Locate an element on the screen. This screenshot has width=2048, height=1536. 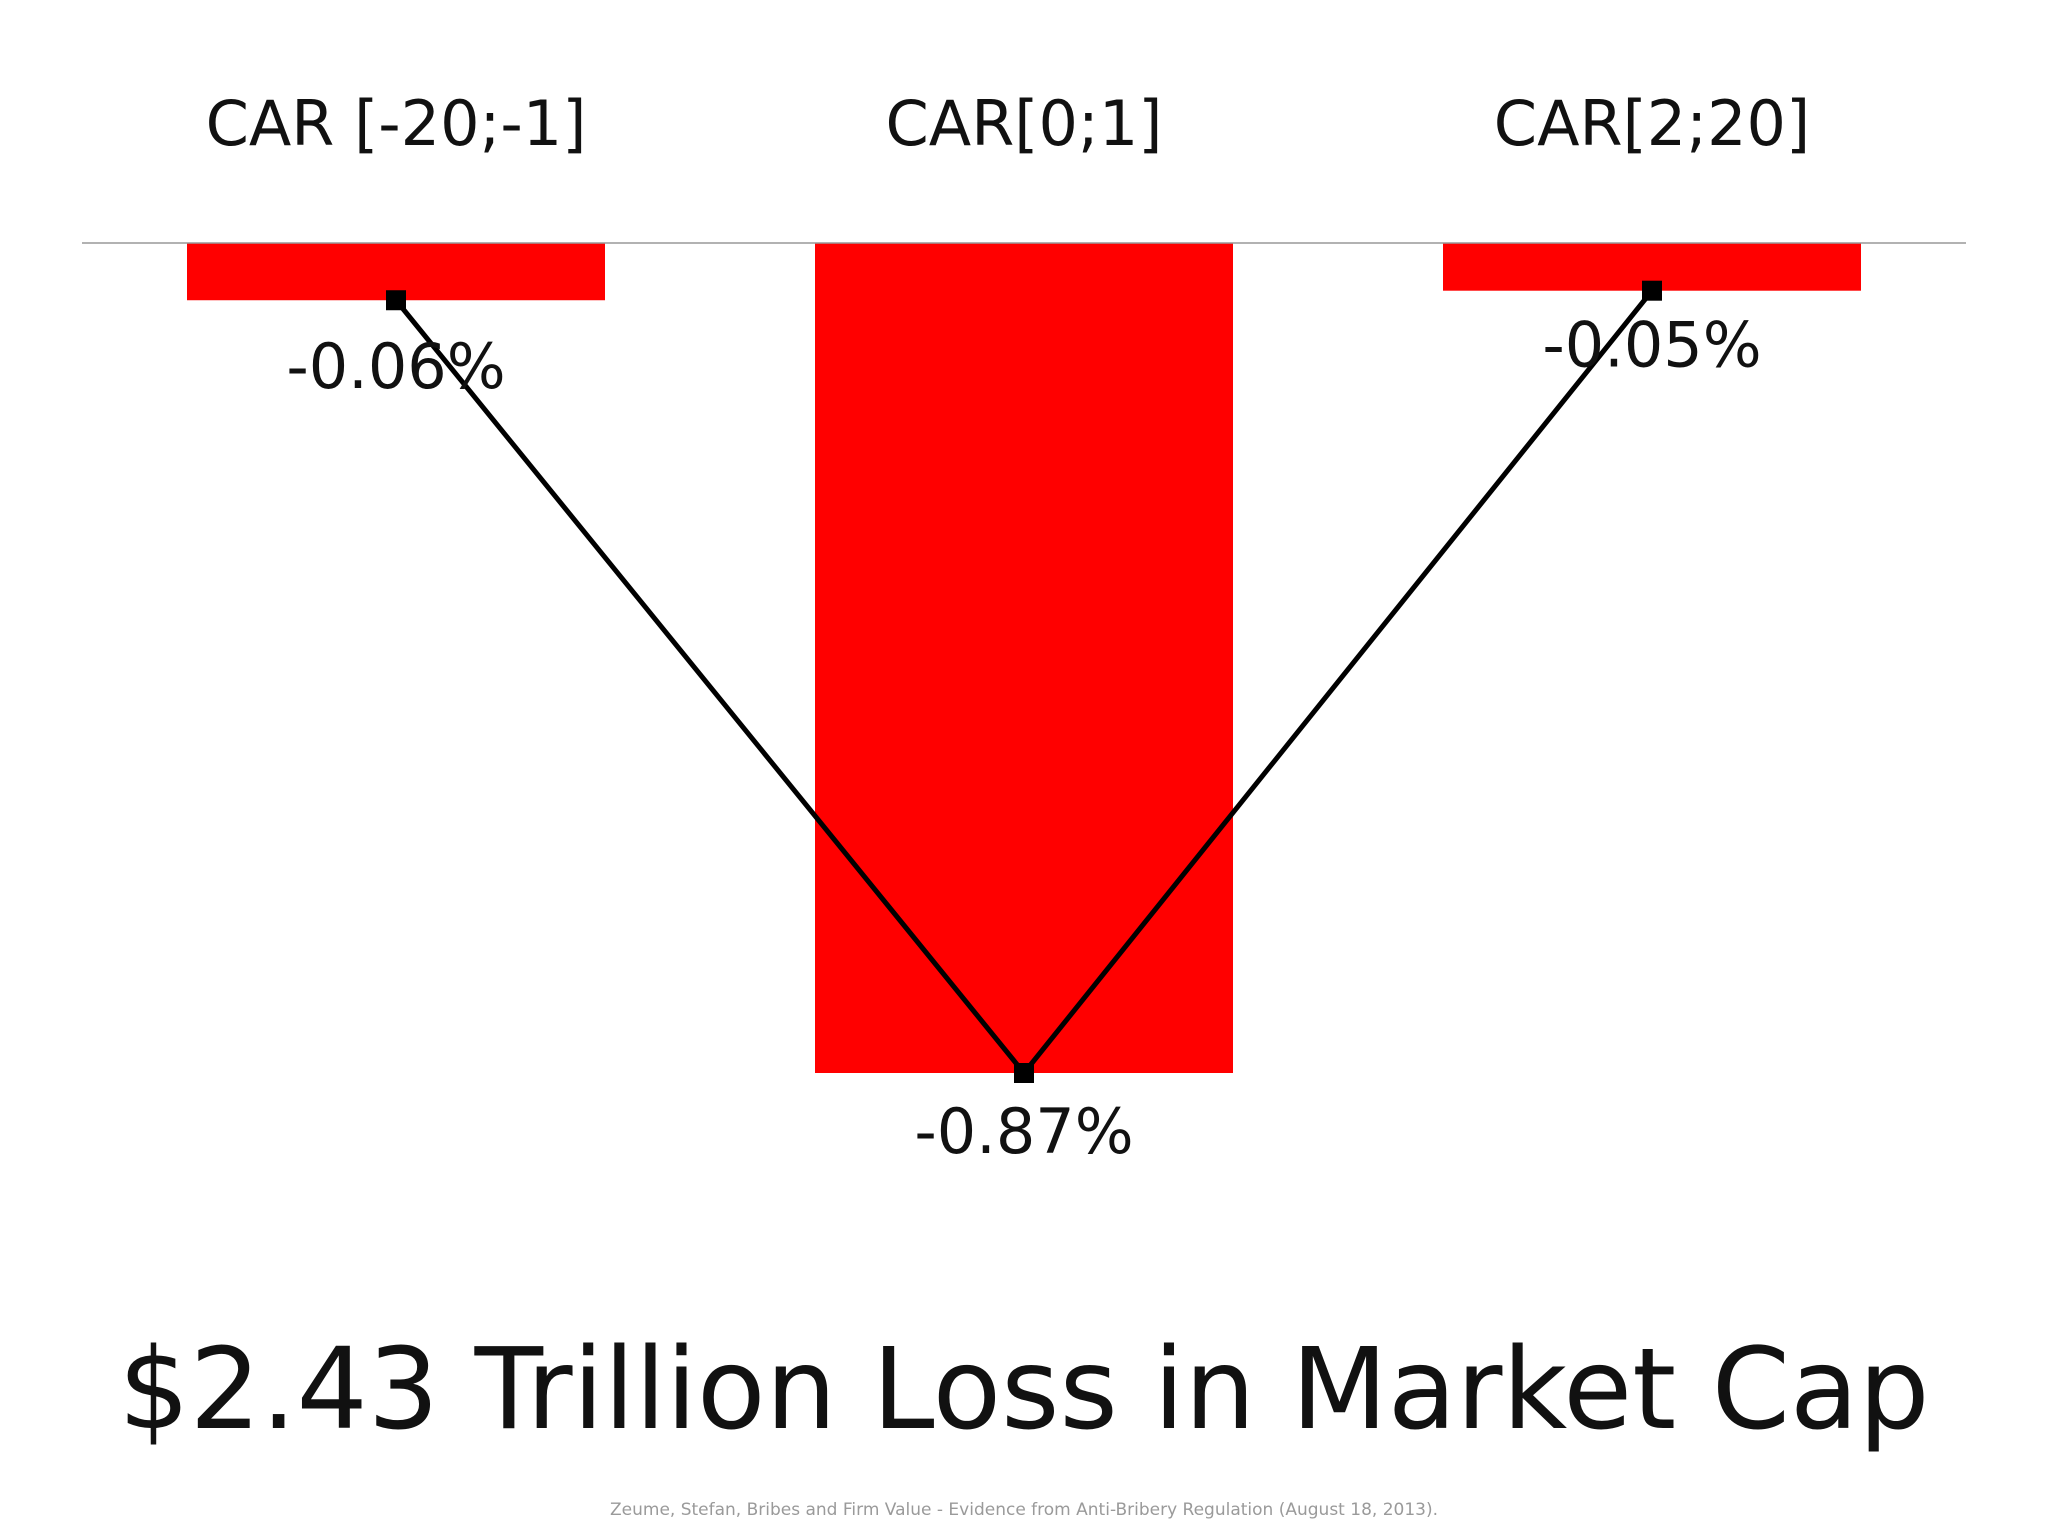
category-label-1: CAR [-20;-1] is located at coordinates (396, 123).